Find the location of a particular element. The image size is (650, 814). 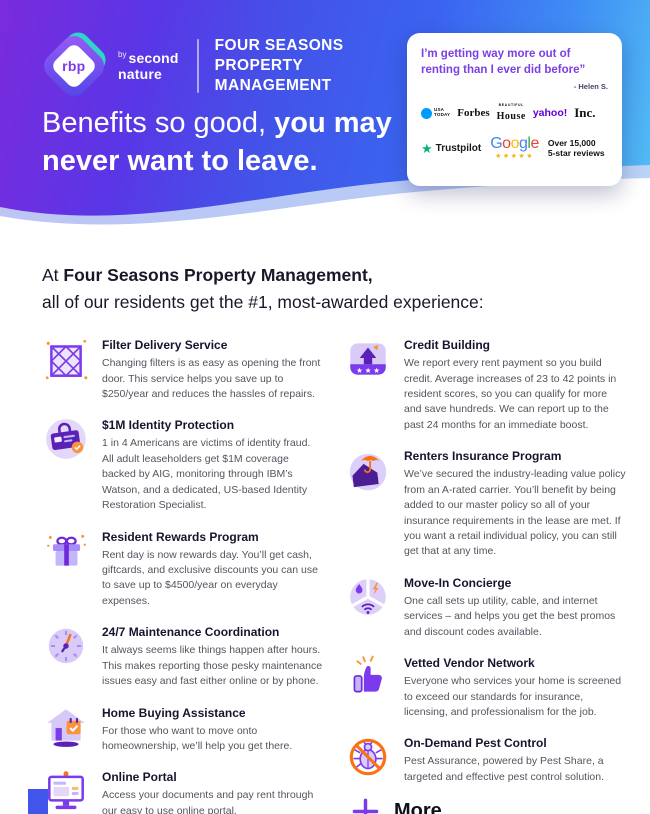

vetted-vendor-icon is located at coordinates (368, 677).